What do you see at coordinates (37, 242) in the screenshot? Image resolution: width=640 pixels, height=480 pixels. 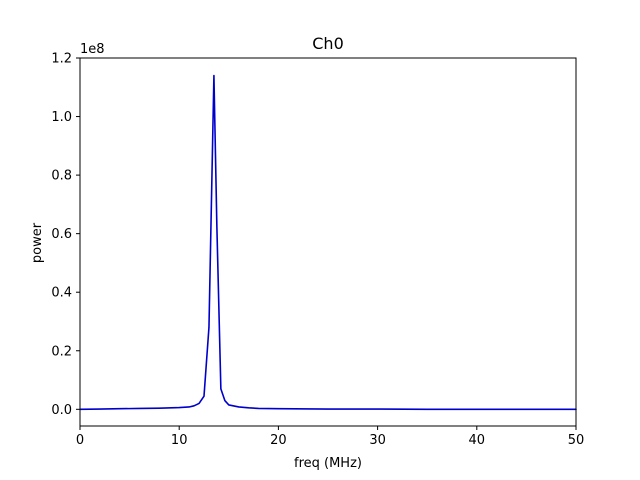 I see `y-axis-label: power` at bounding box center [37, 242].